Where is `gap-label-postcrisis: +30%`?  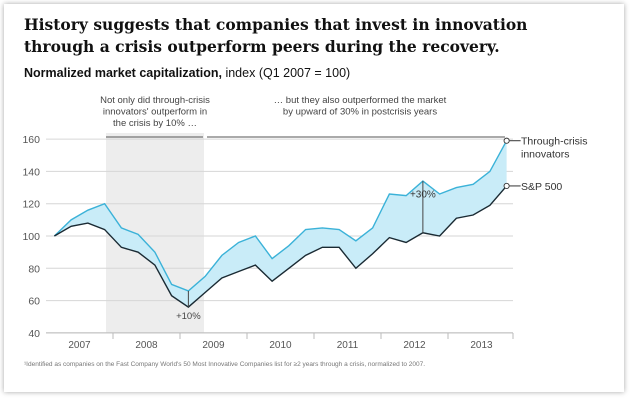
gap-label-postcrisis: +30% is located at coordinates (423, 195).